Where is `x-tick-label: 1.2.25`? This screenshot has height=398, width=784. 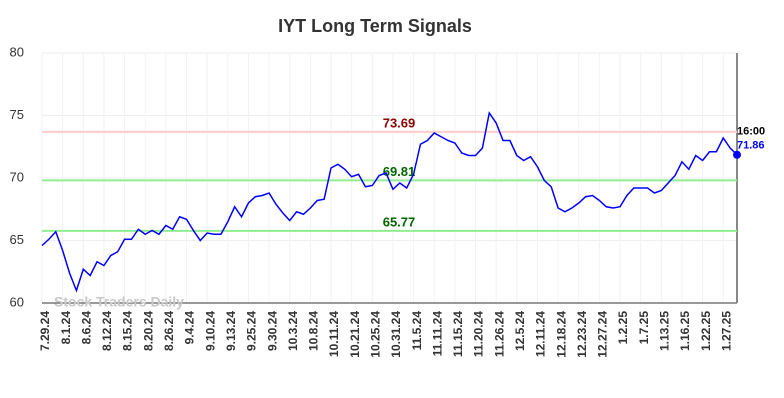
x-tick-label: 1.2.25 is located at coordinates (623, 328).